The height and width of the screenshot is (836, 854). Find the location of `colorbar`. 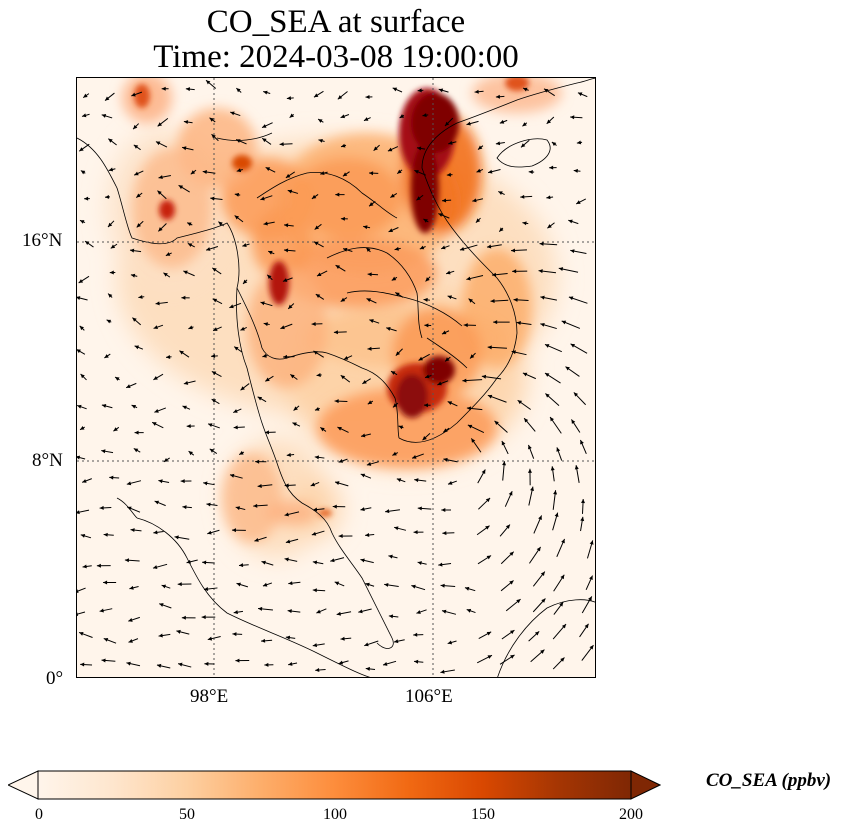

colorbar is located at coordinates (334, 785).